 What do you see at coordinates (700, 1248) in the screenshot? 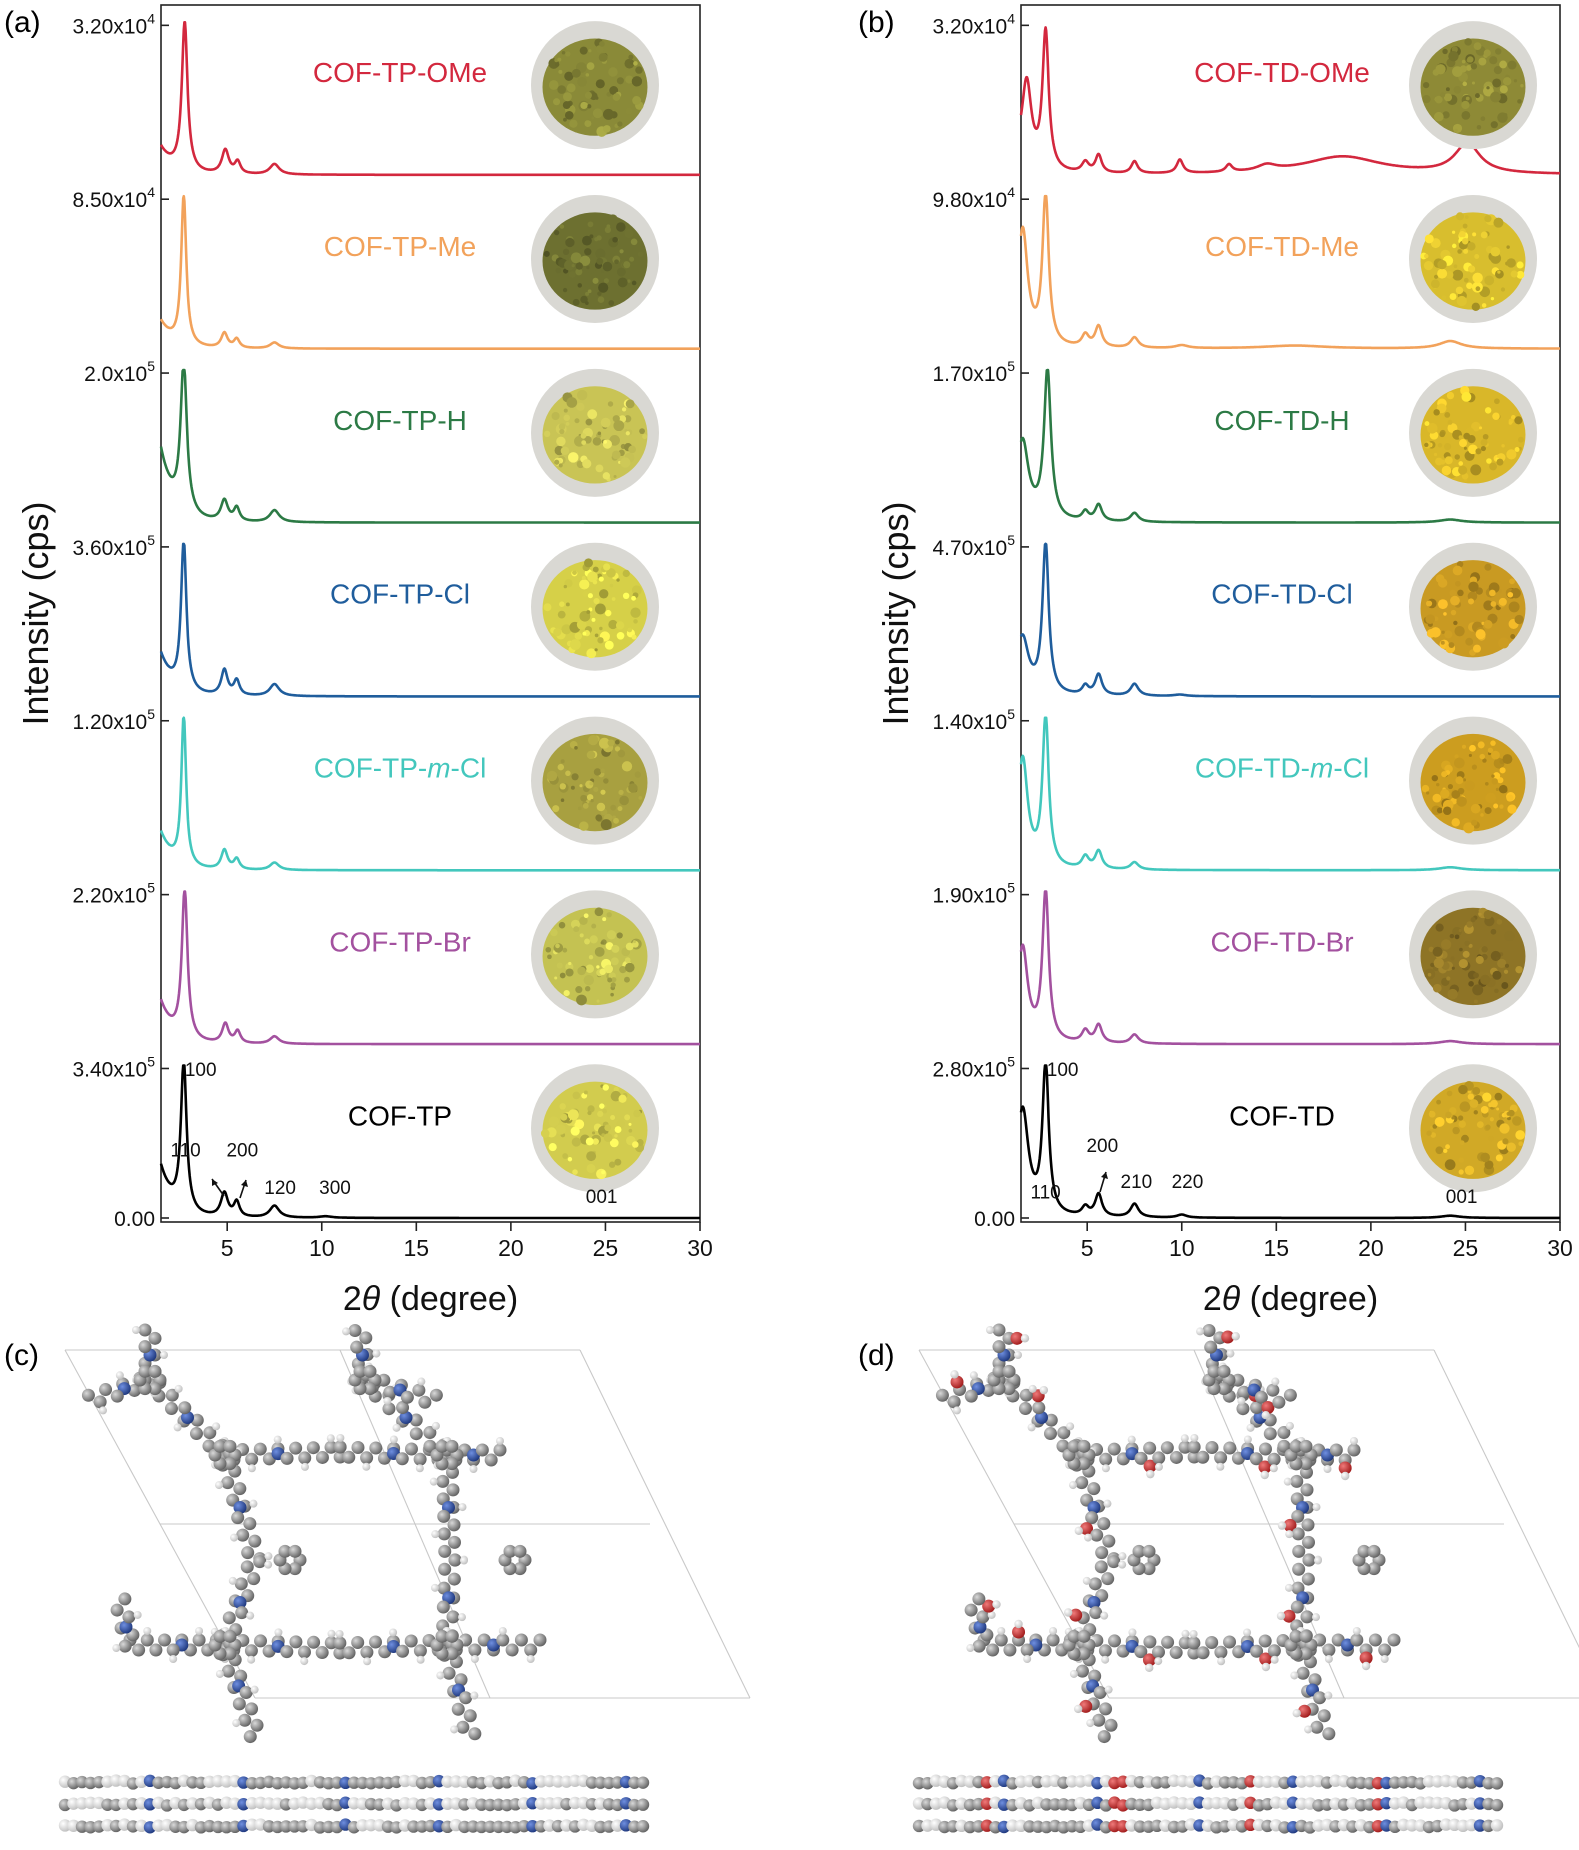
I see `x-tick-label: 30` at bounding box center [700, 1248].